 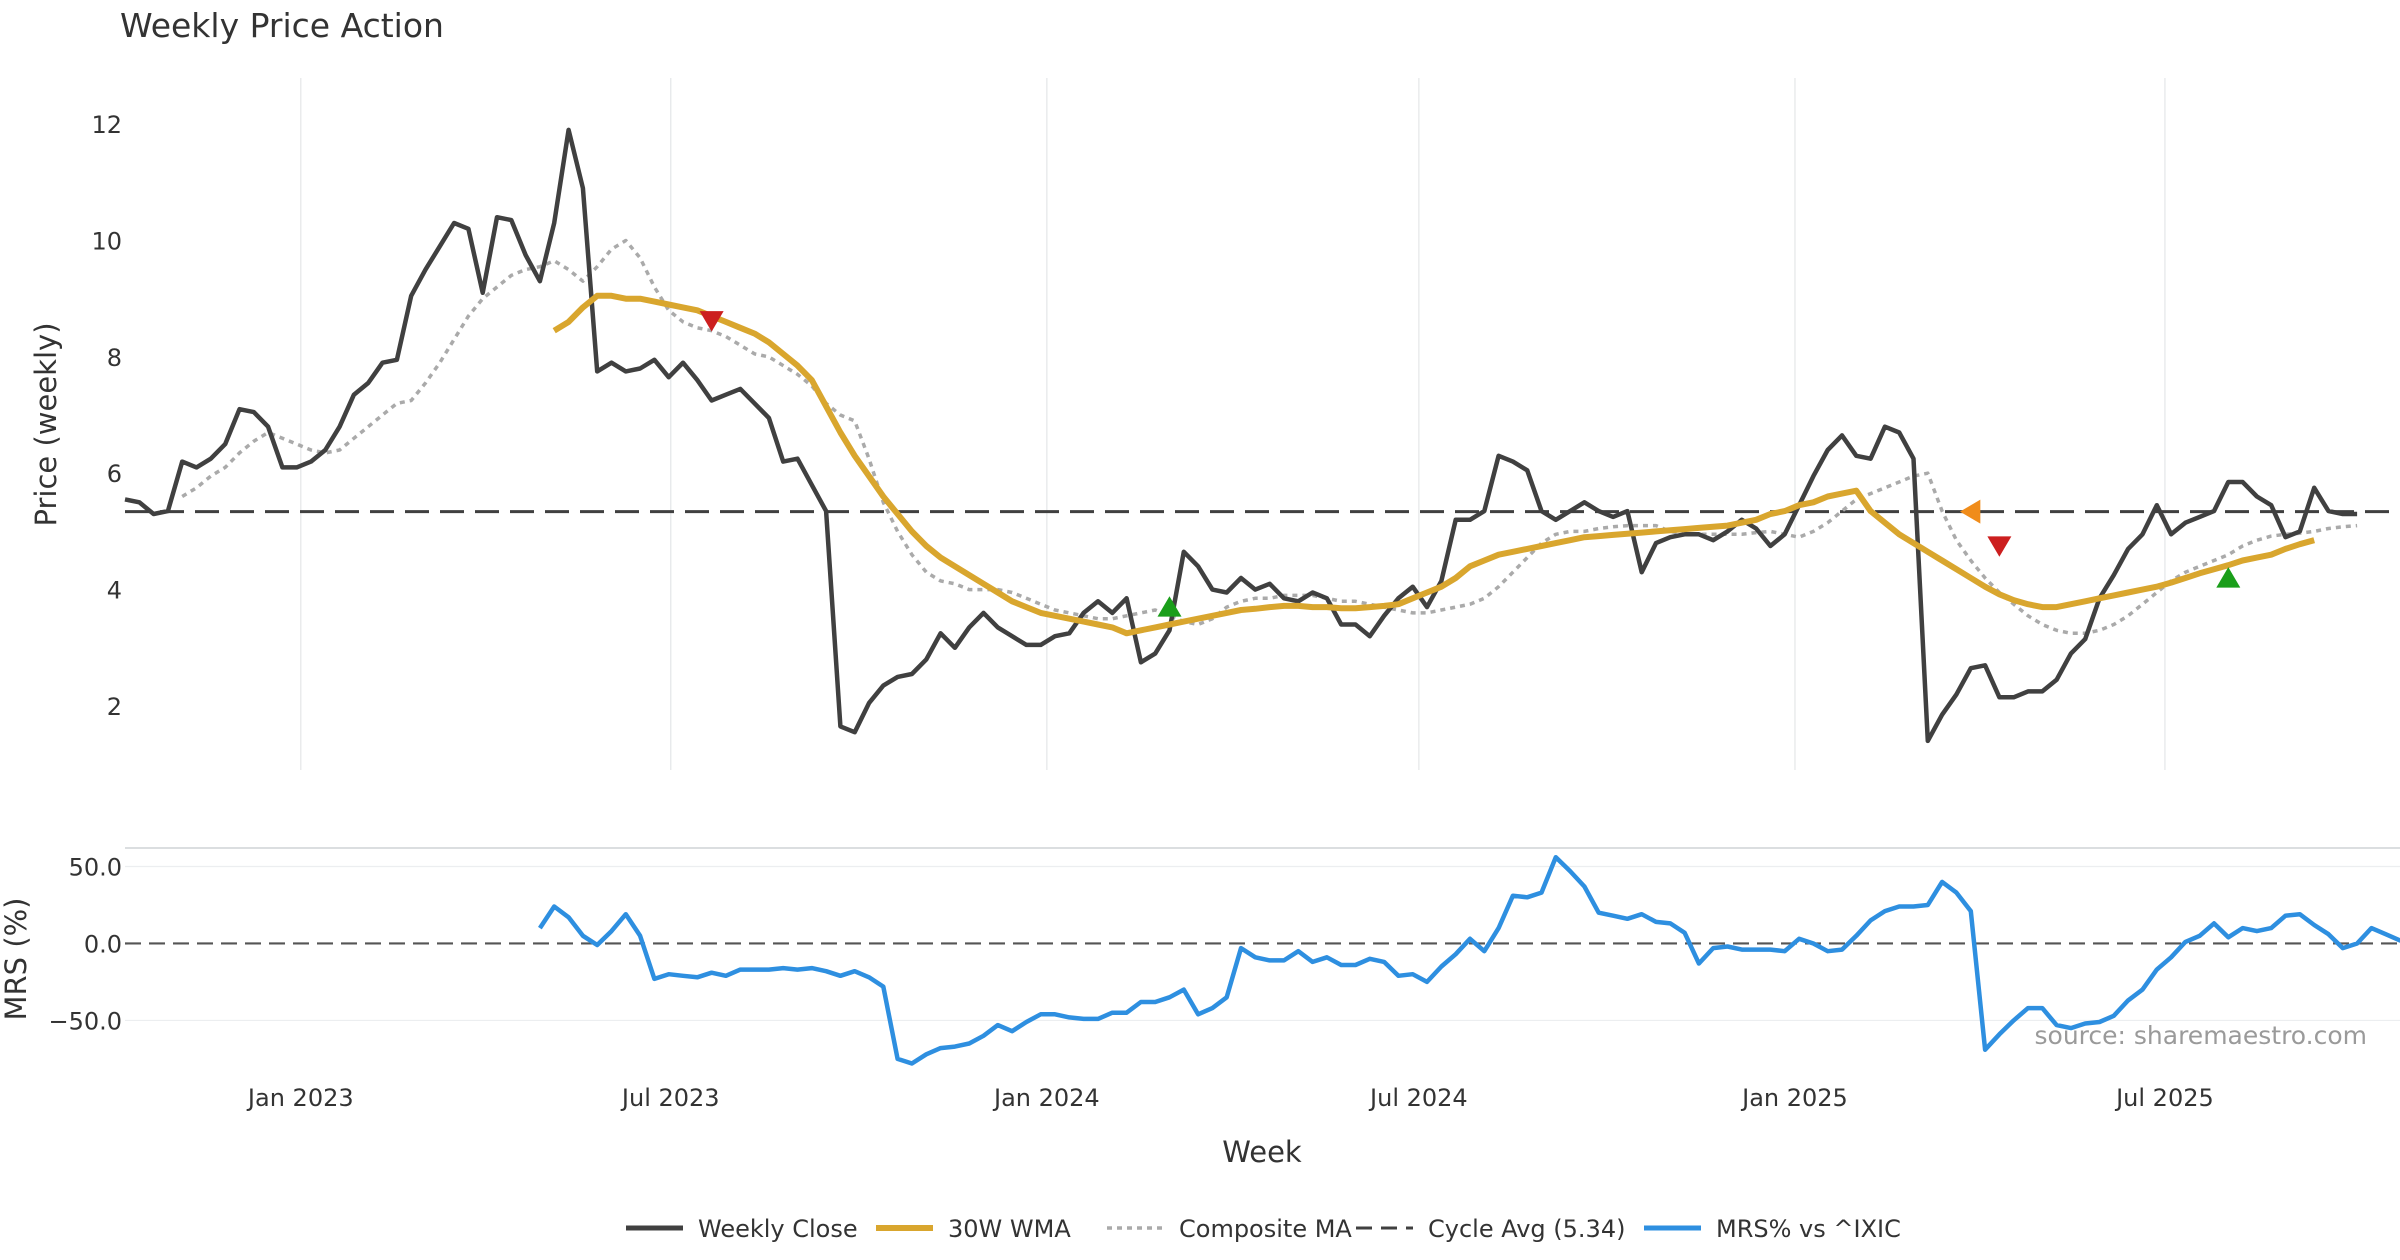 I want to click on warning-signal-marker, so click(x=1970, y=511).